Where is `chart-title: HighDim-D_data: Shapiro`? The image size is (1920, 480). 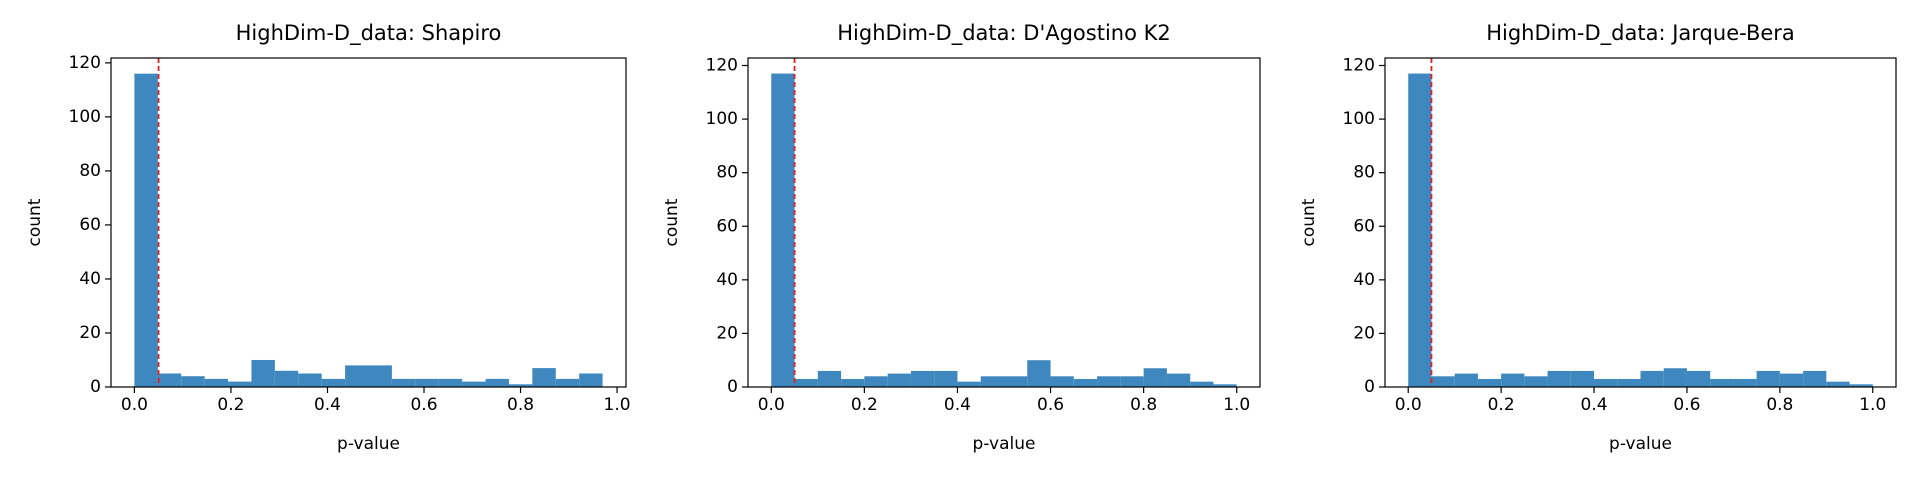 chart-title: HighDim-D_data: Shapiro is located at coordinates (369, 33).